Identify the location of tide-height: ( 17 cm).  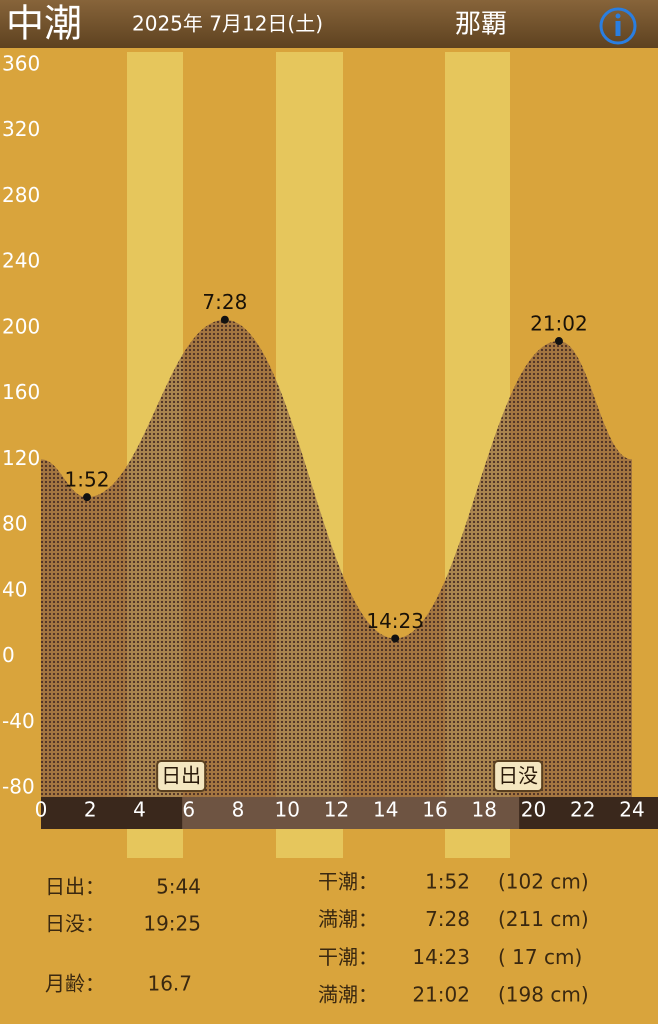
(540, 957).